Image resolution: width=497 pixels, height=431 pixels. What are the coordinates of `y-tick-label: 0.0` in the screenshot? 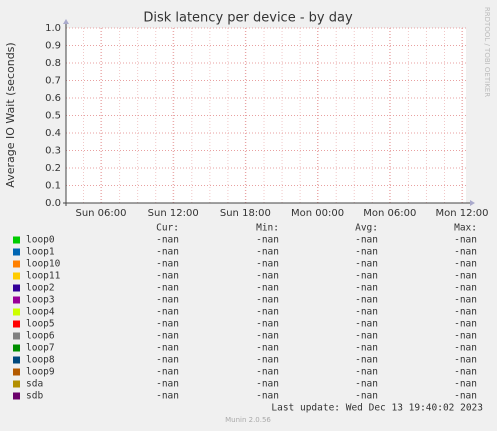 It's located at (53, 203).